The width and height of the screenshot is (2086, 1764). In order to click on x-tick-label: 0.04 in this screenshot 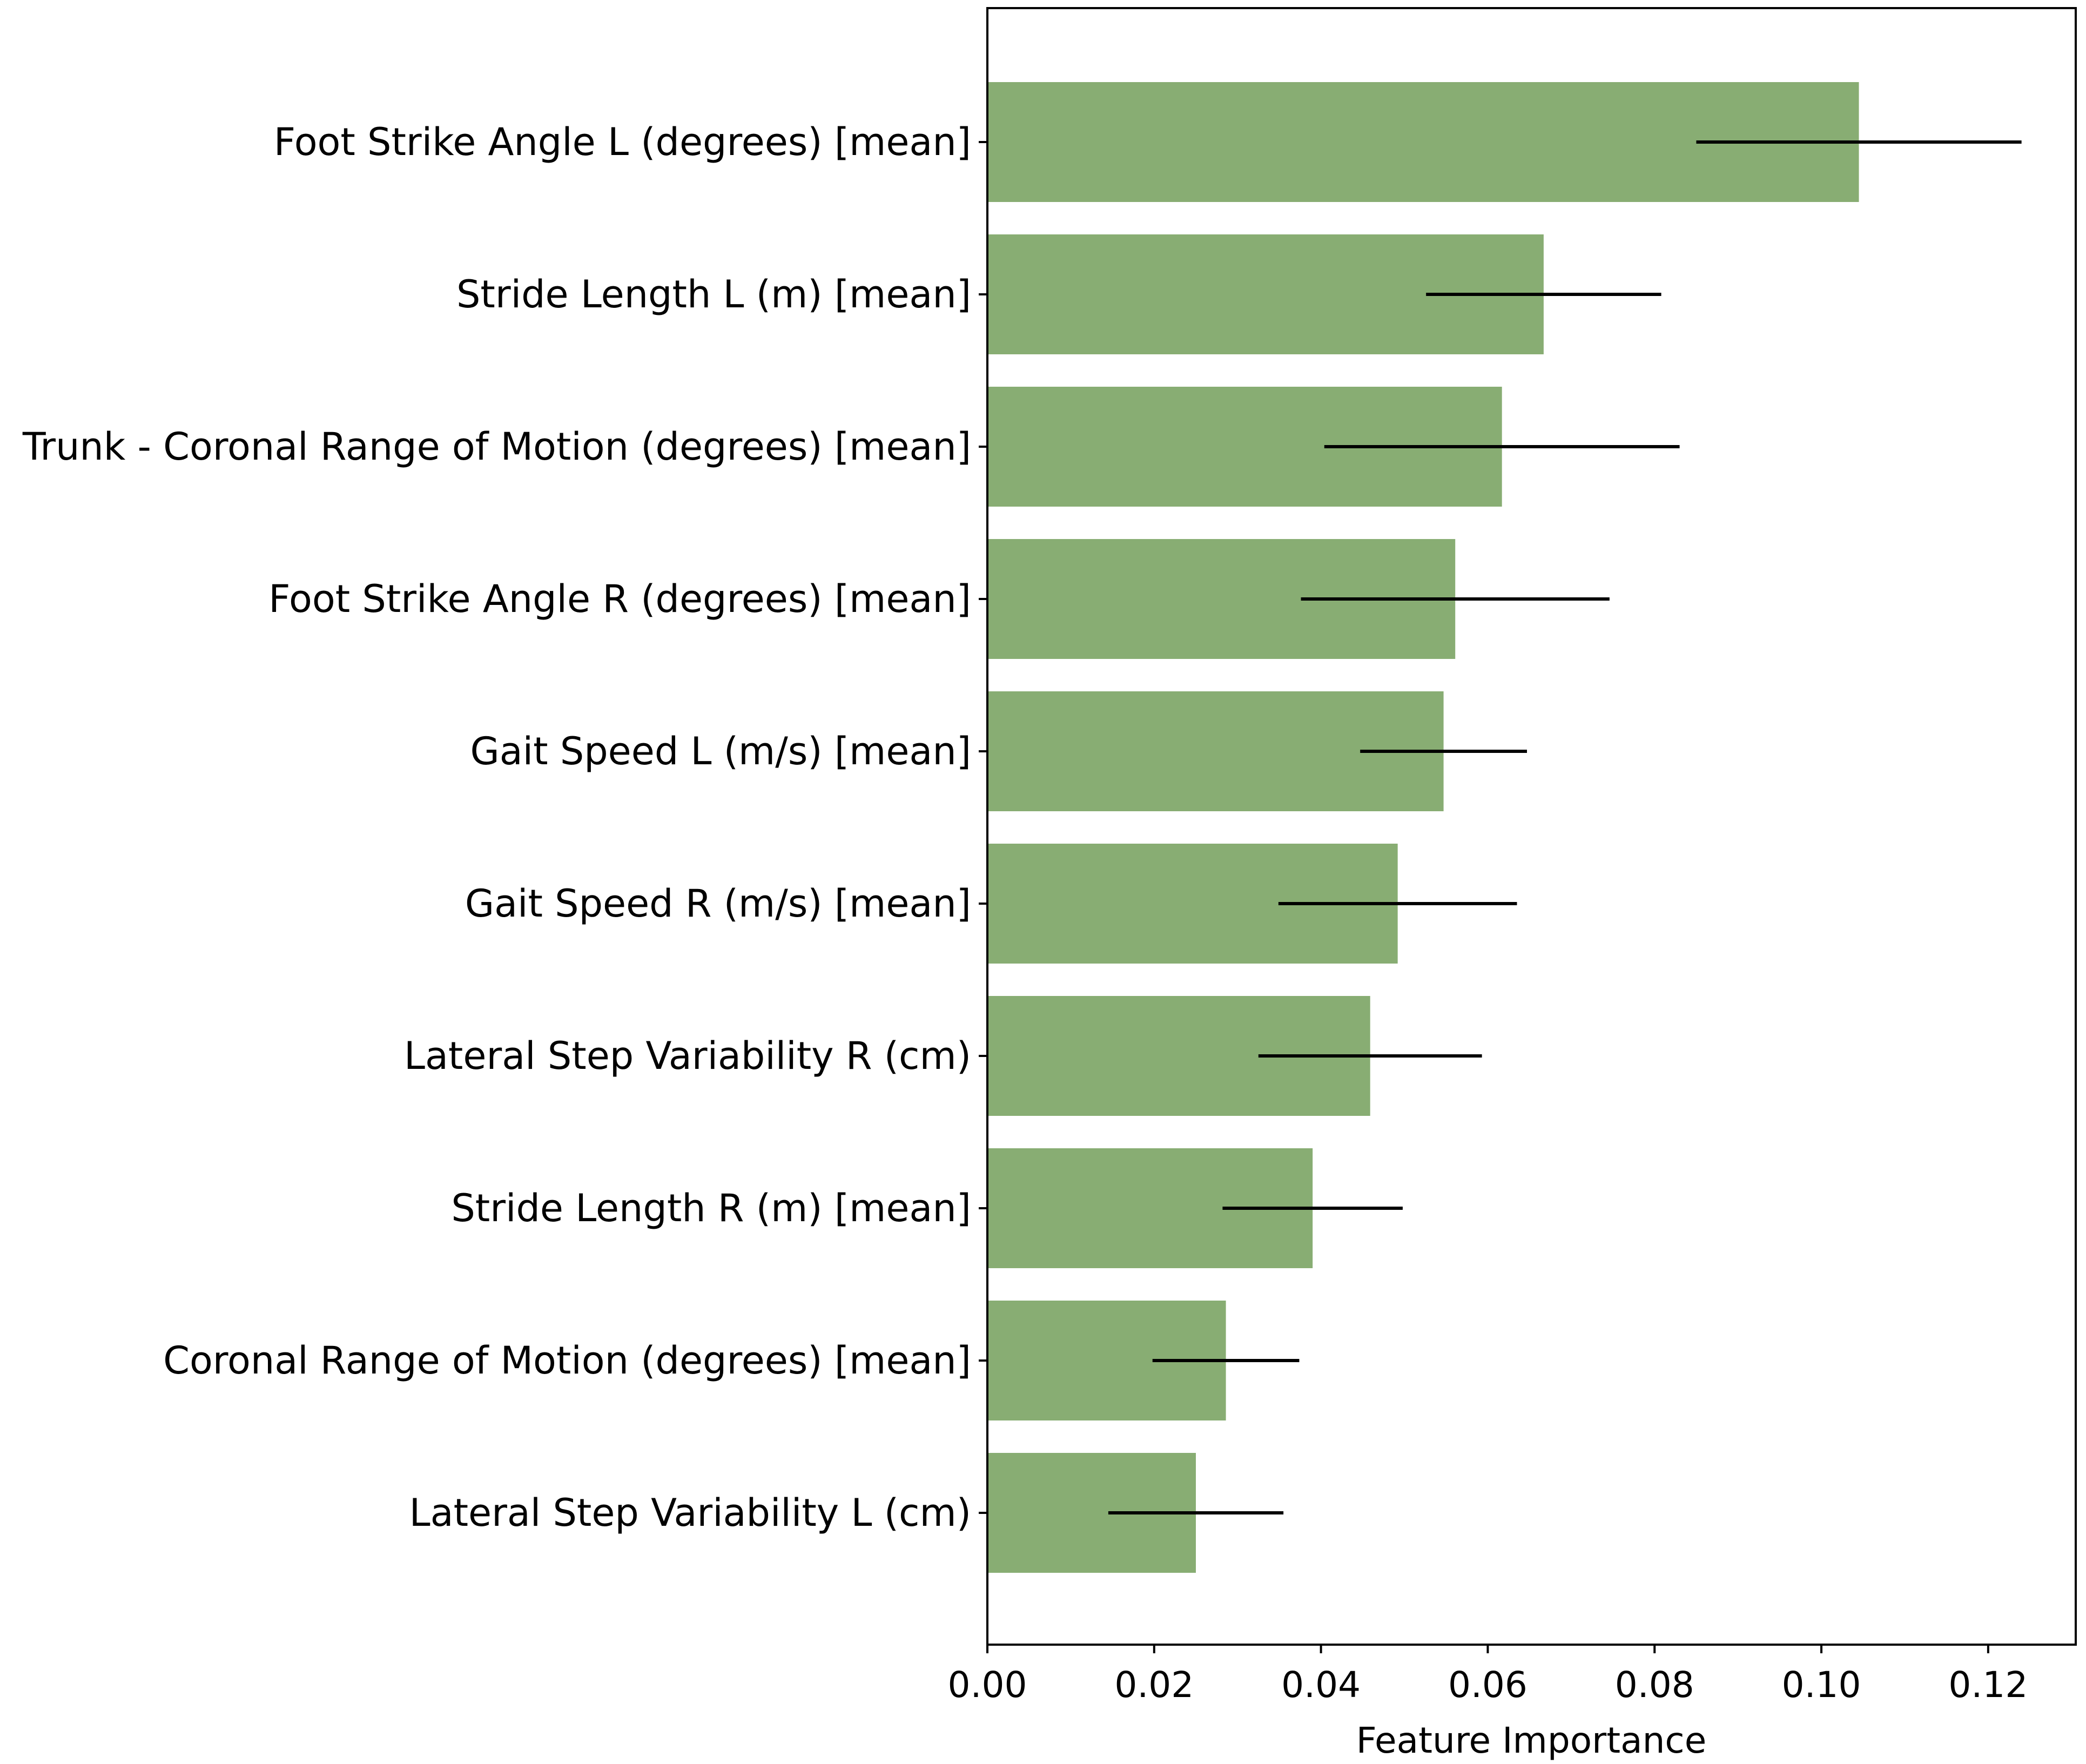, I will do `click(1321, 1685)`.